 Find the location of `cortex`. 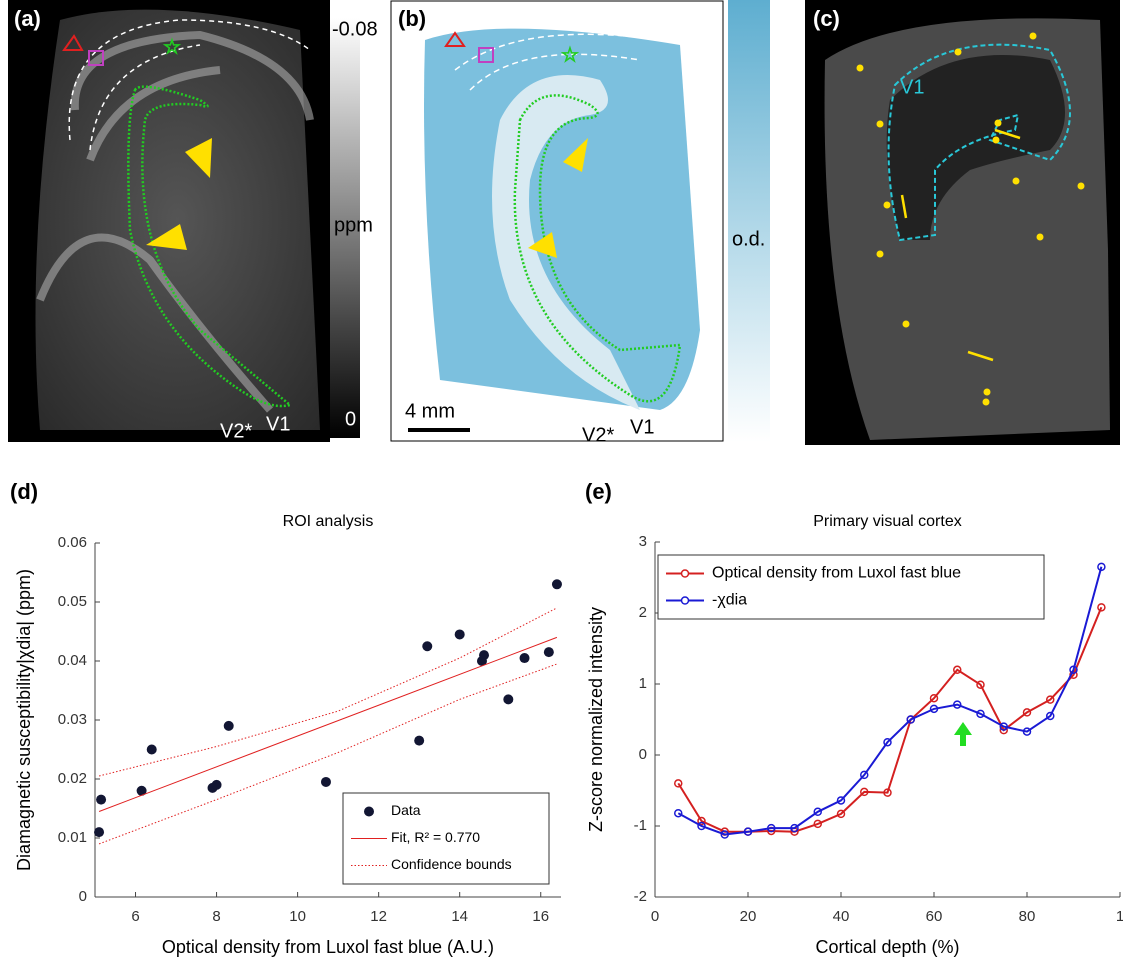

cortex is located at coordinates (975, 147).